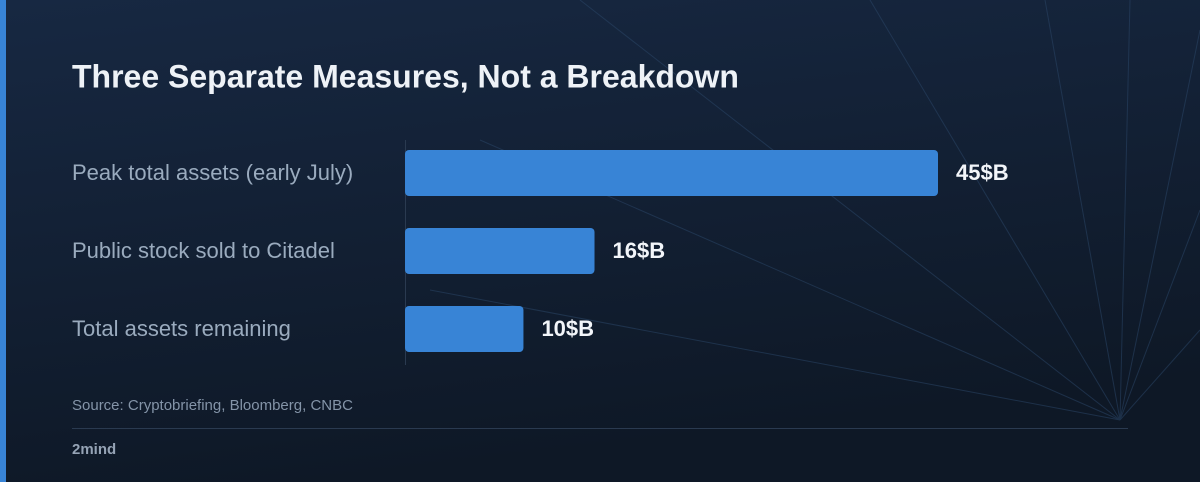  What do you see at coordinates (982, 172) in the screenshot?
I see `value-label: 45$B` at bounding box center [982, 172].